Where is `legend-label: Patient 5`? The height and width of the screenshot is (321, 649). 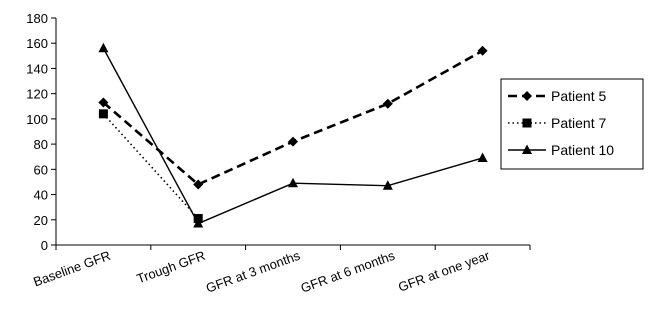 legend-label: Patient 5 is located at coordinates (578, 96).